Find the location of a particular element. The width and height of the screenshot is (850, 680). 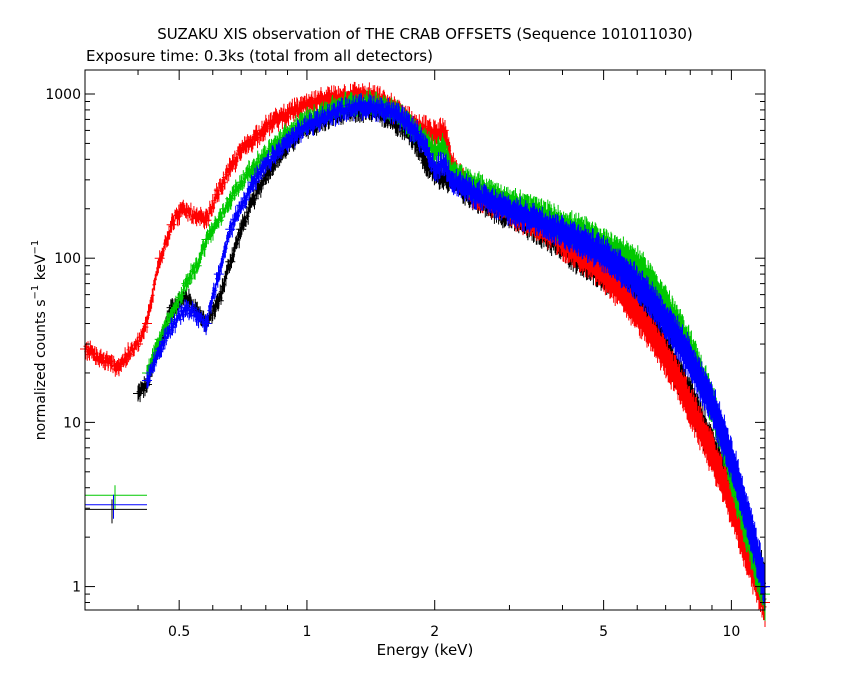

x-tick-label: 1 is located at coordinates (306, 632).